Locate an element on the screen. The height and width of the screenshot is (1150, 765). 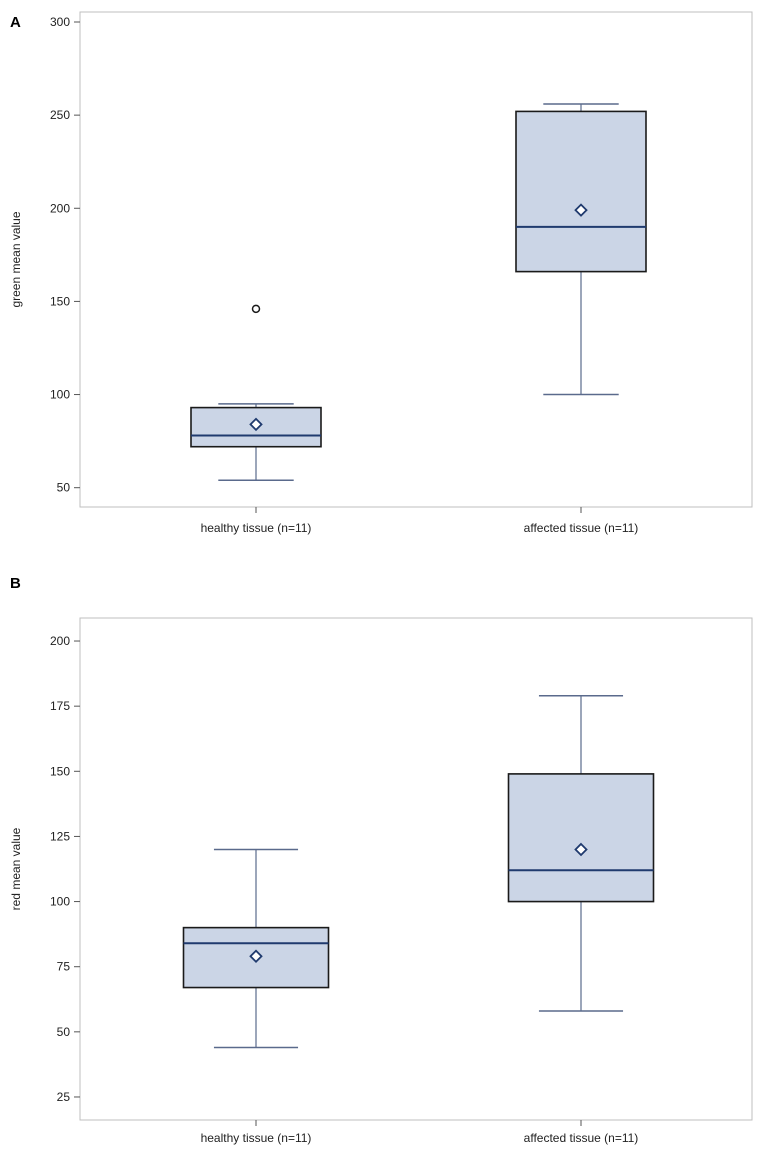
panel-b-label: B is located at coordinates (15, 583).